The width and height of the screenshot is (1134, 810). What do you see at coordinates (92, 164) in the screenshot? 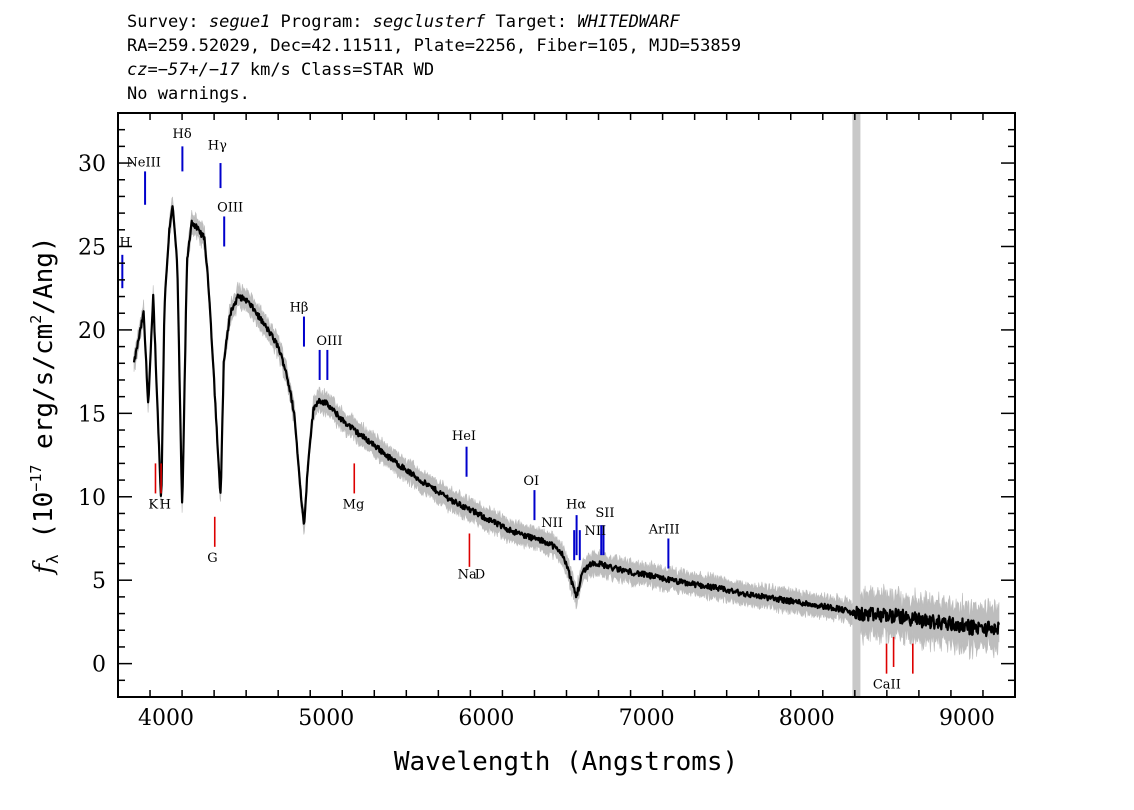
I see `y-tick-label: 30` at bounding box center [92, 164].